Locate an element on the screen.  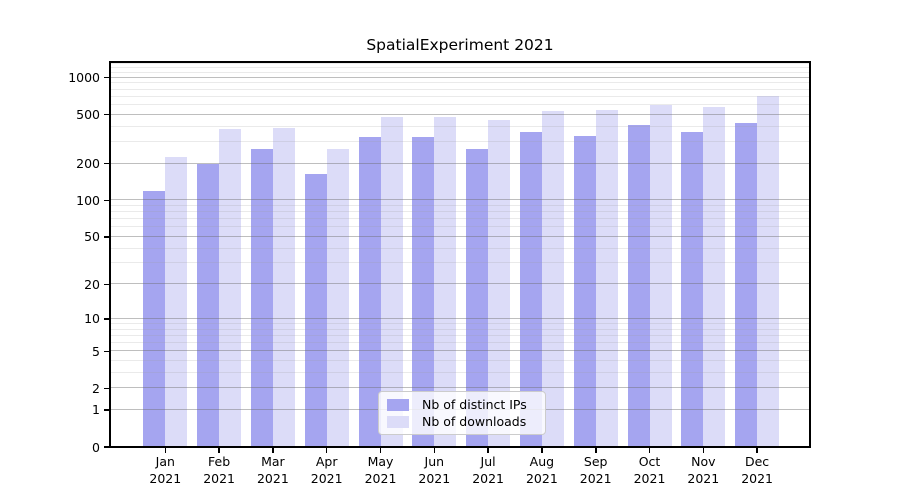
legend-swatch-downloads is located at coordinates (398, 421).